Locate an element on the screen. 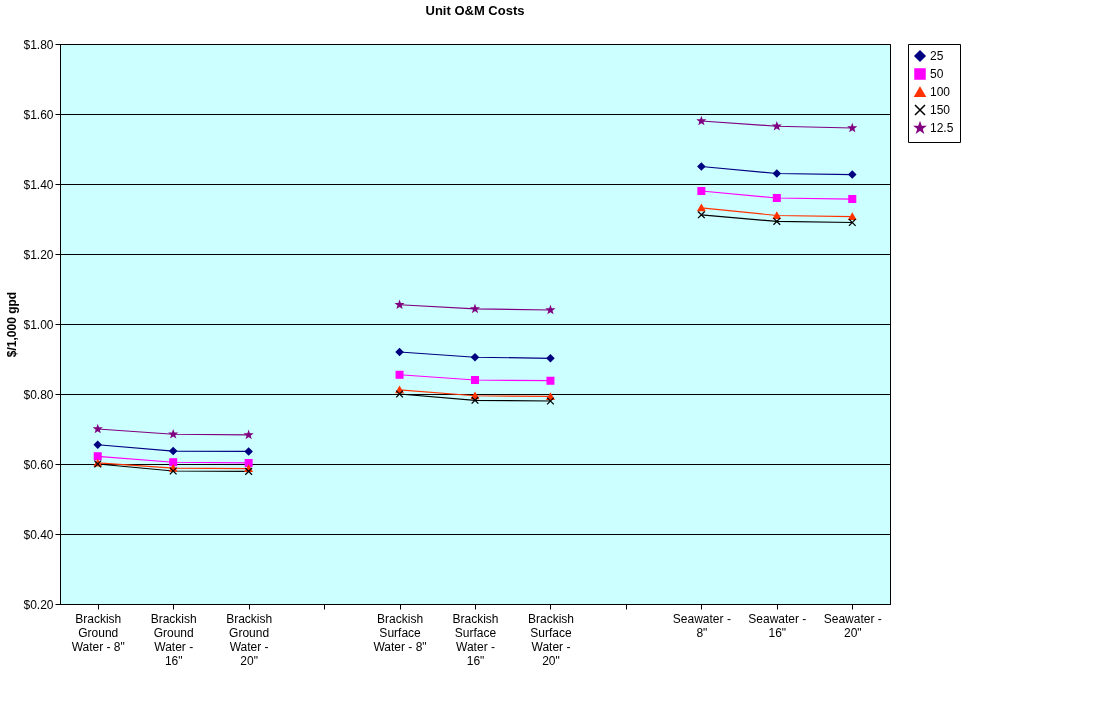 This screenshot has width=1098, height=721. x-tick-label: Brackish Ground Water - 8" is located at coordinates (98, 632).